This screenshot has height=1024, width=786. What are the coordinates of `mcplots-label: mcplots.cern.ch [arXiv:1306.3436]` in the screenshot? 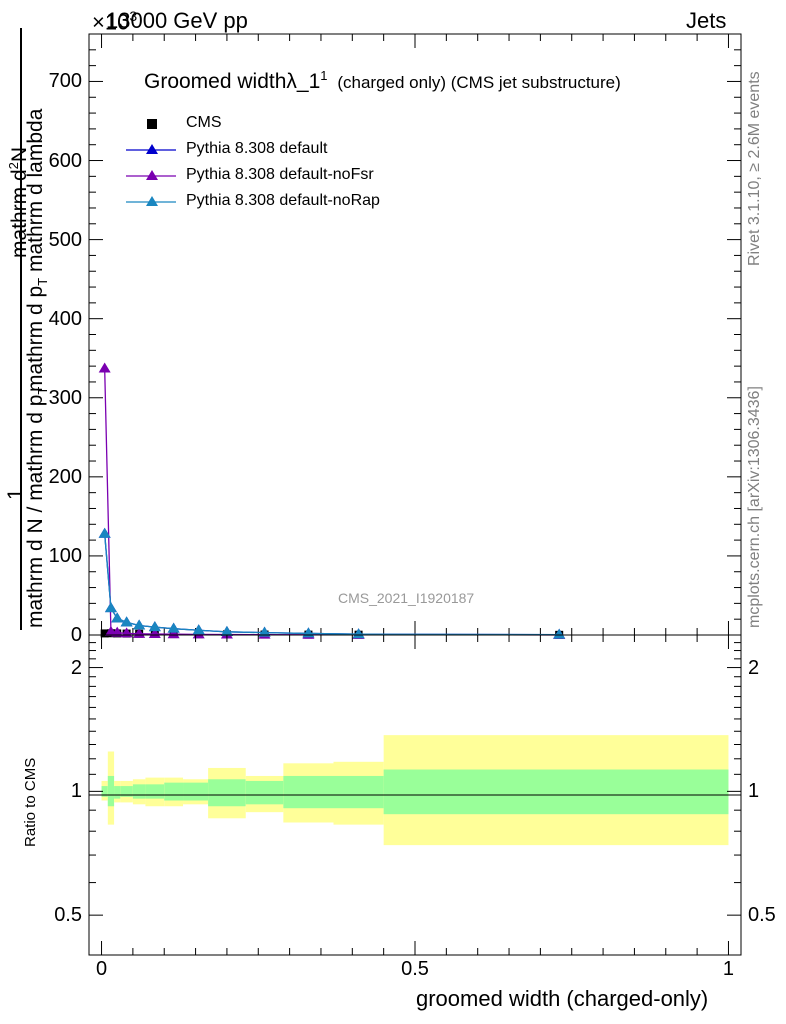 It's located at (754, 507).